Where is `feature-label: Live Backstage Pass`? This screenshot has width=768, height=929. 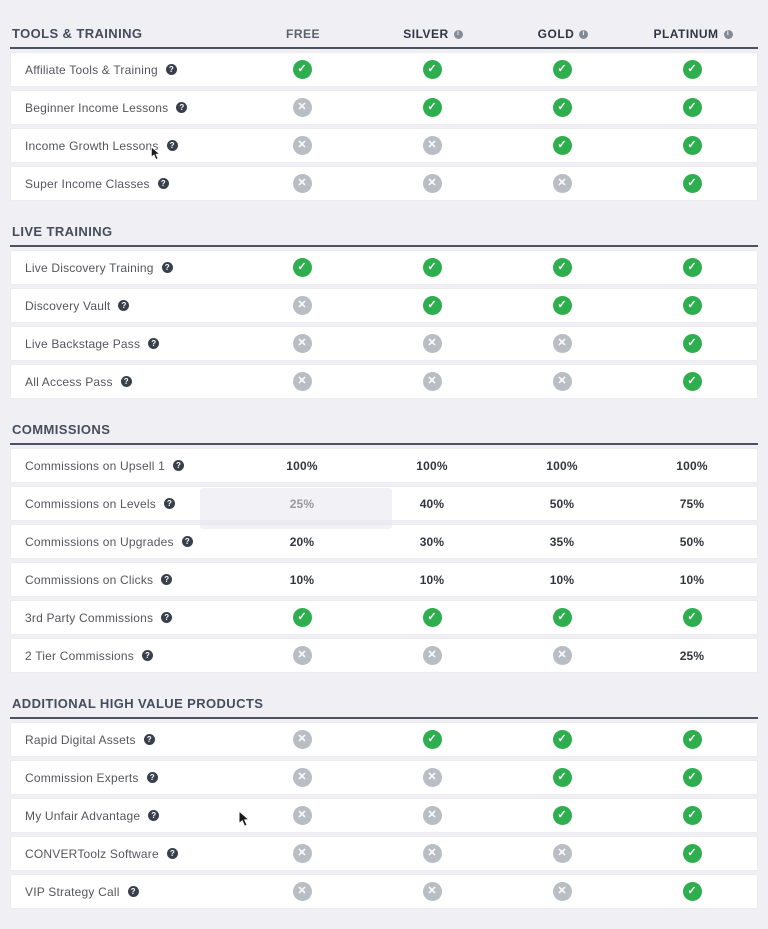
feature-label: Live Backstage Pass is located at coordinates (83, 343).